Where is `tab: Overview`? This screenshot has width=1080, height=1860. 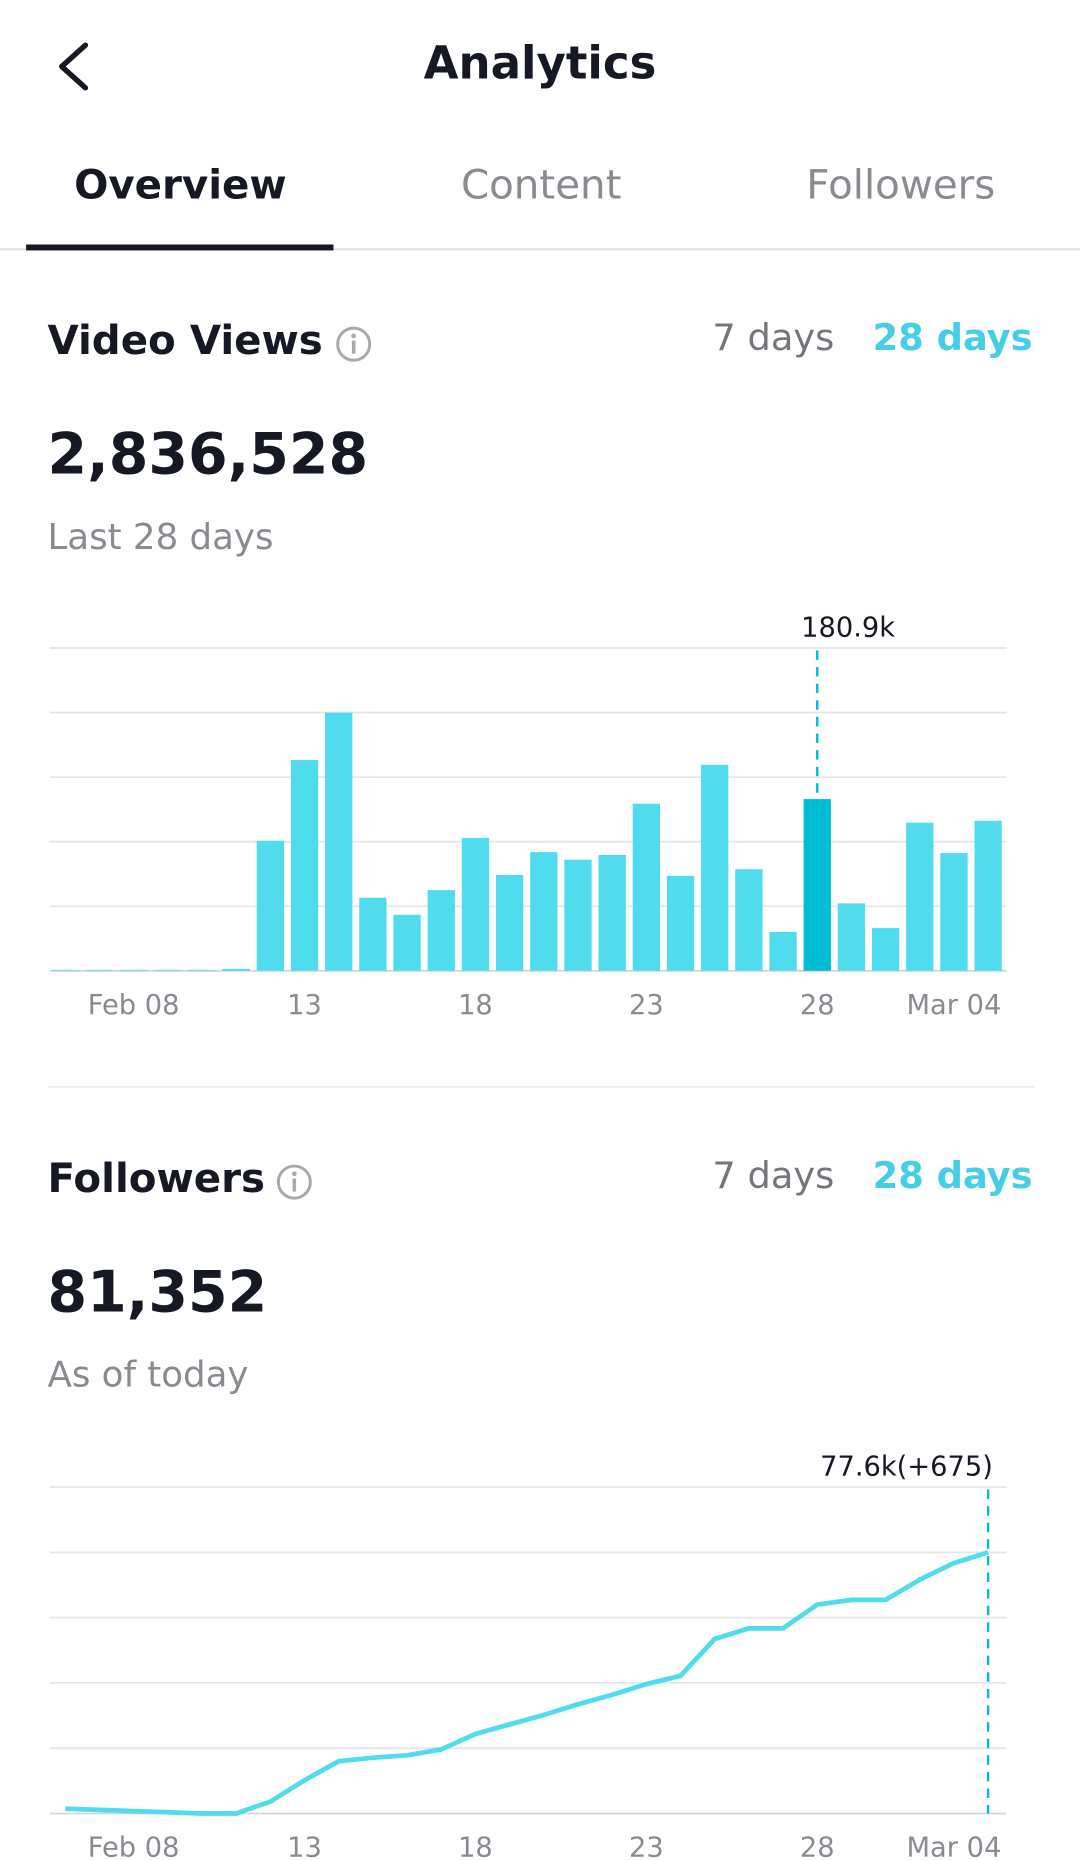 tab: Overview is located at coordinates (180, 185).